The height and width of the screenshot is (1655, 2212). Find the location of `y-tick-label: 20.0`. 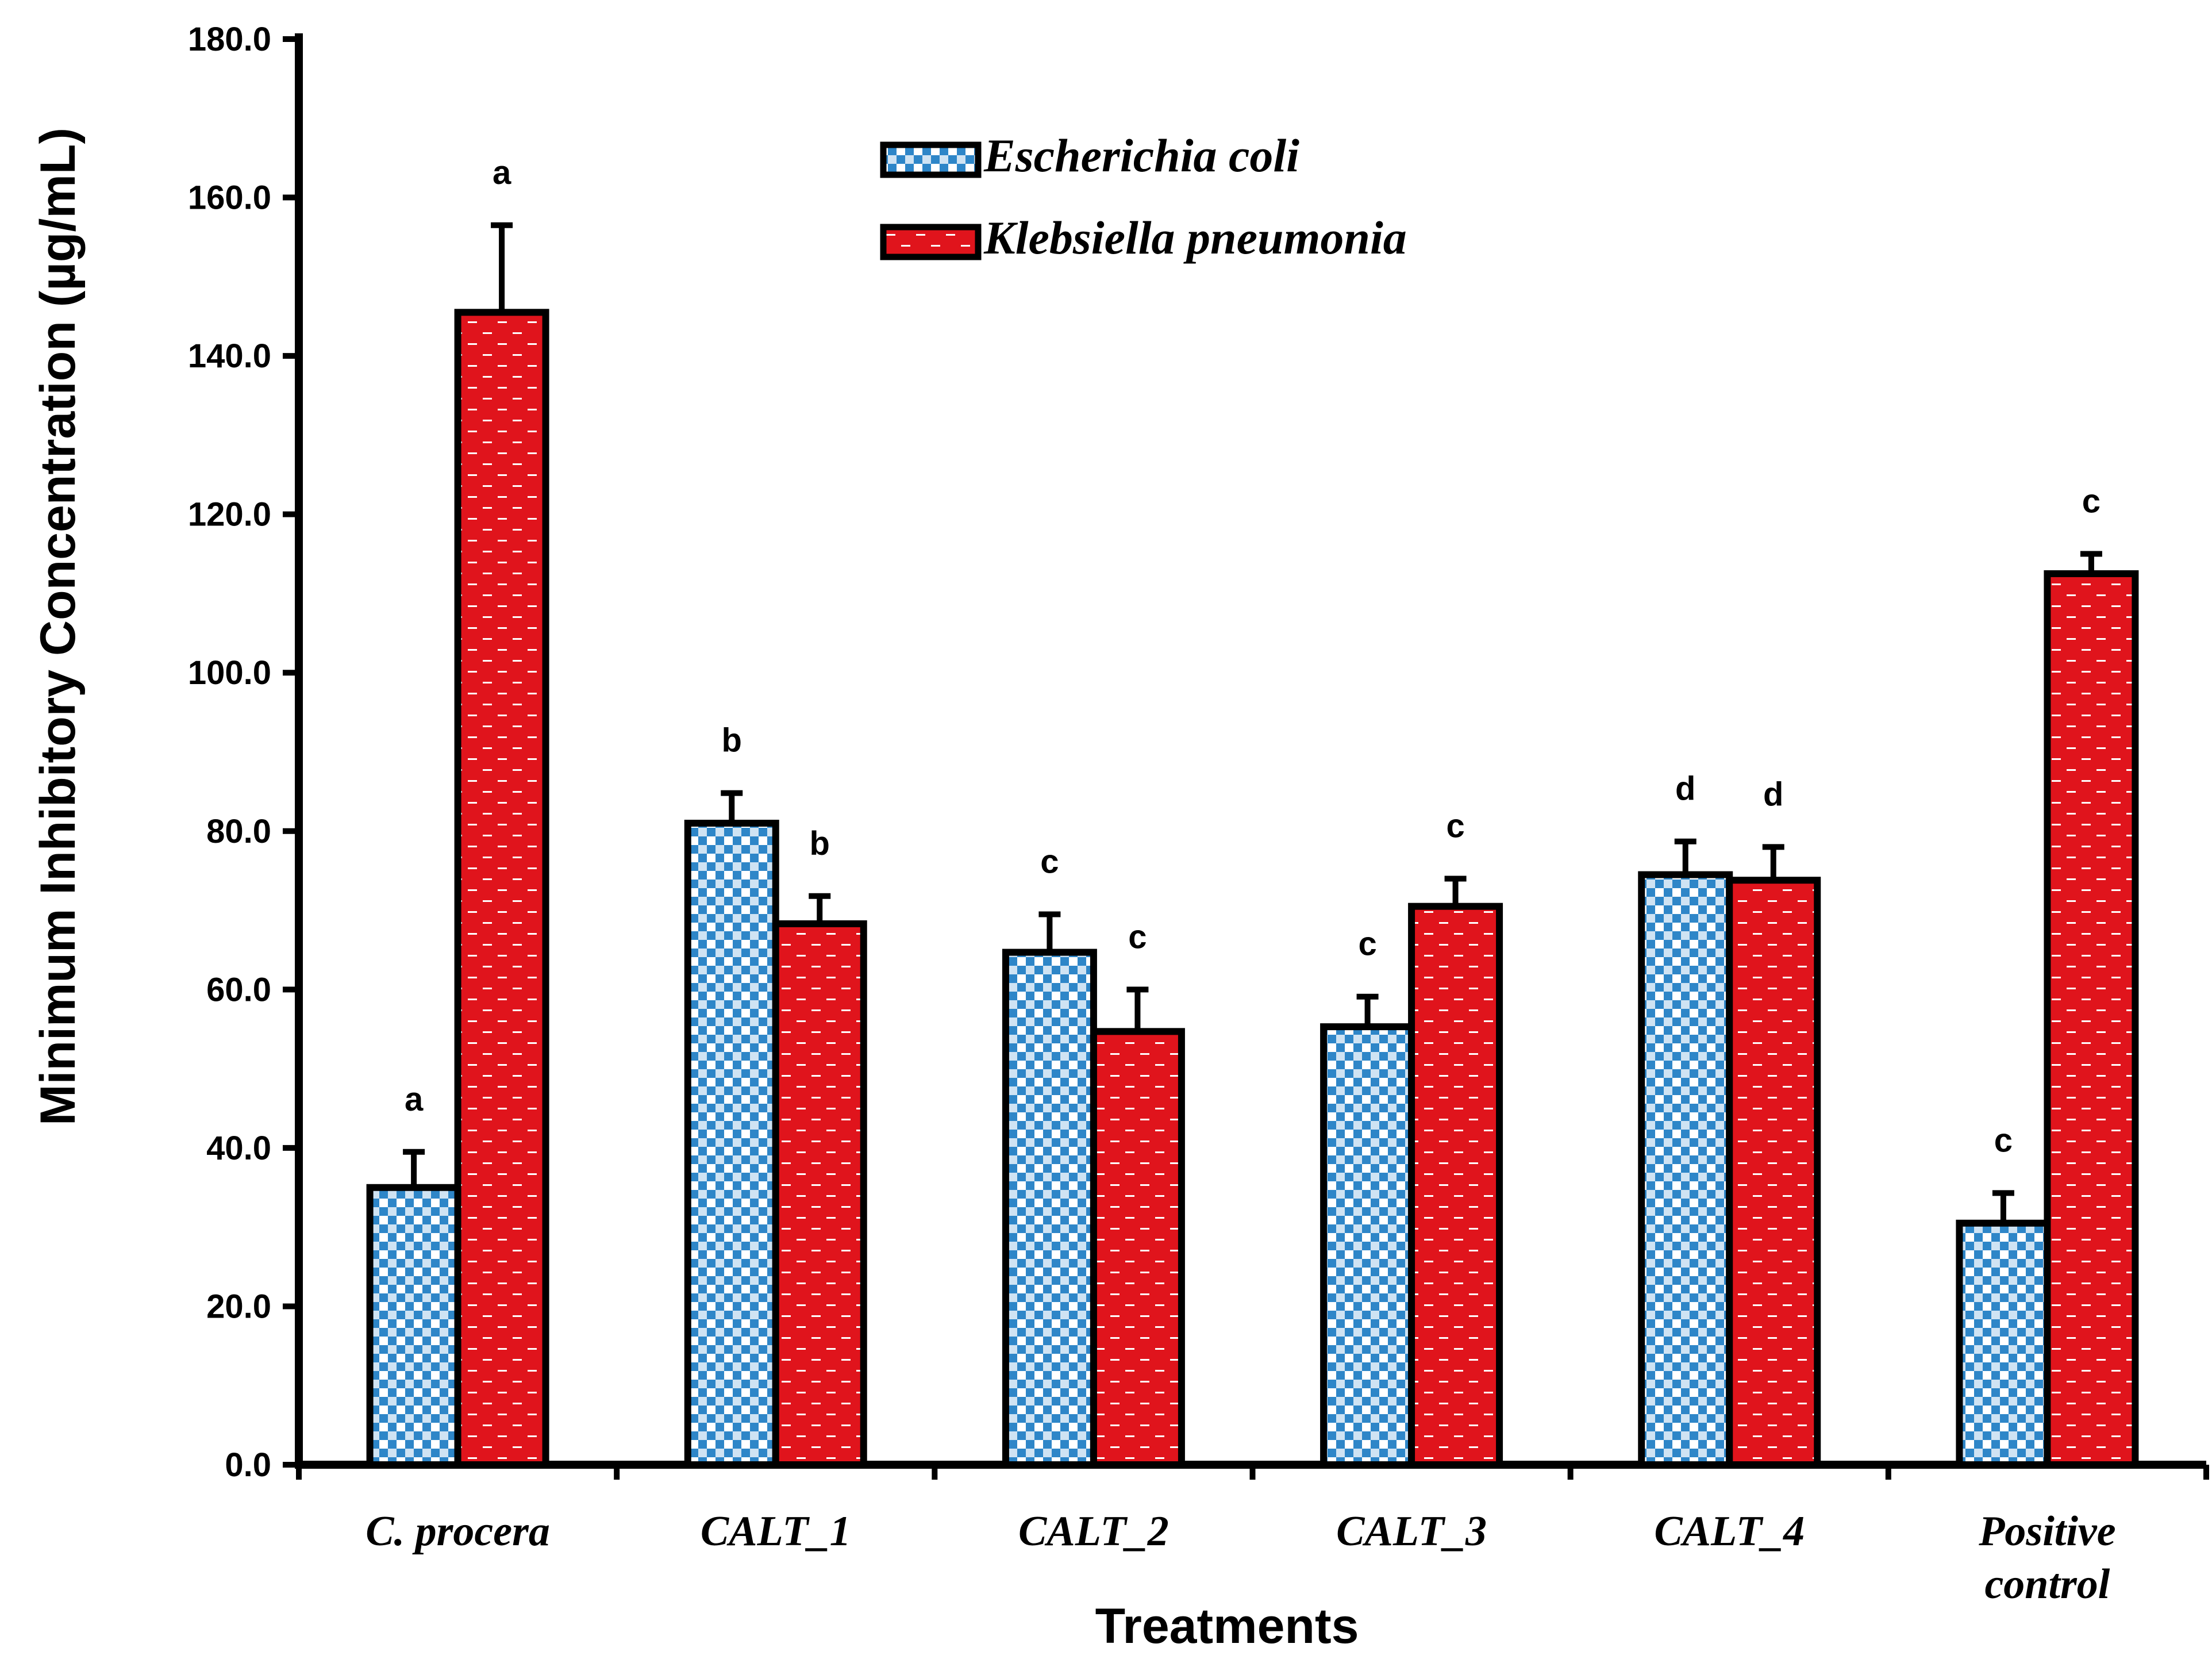

y-tick-label: 20.0 is located at coordinates (239, 1306).